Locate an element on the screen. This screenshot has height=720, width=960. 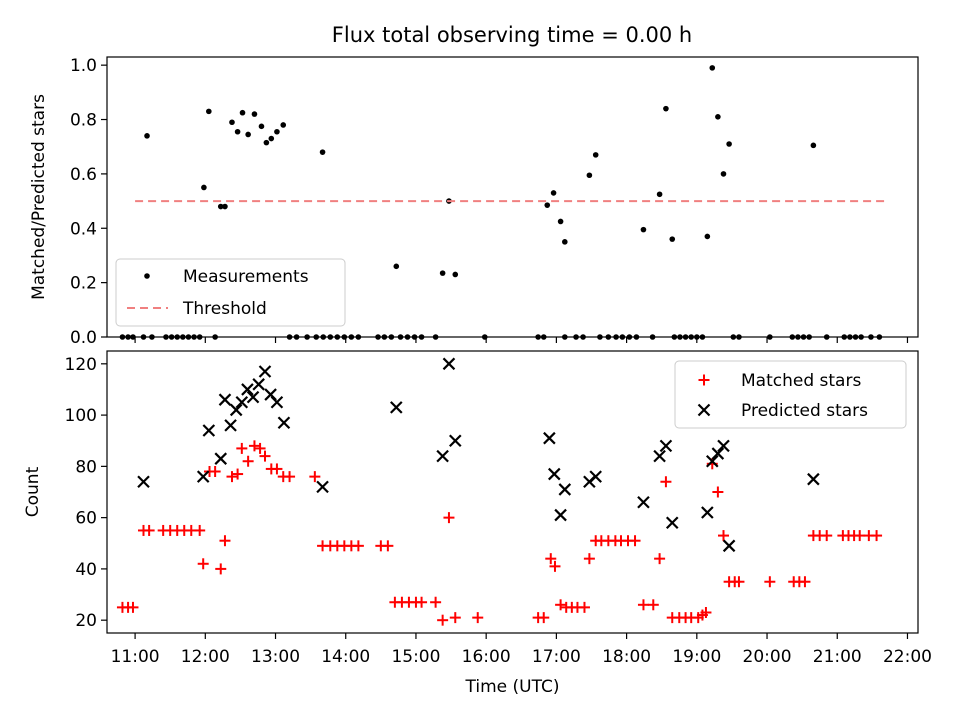
top-ytick-label: 0.6 is located at coordinates (83, 175).